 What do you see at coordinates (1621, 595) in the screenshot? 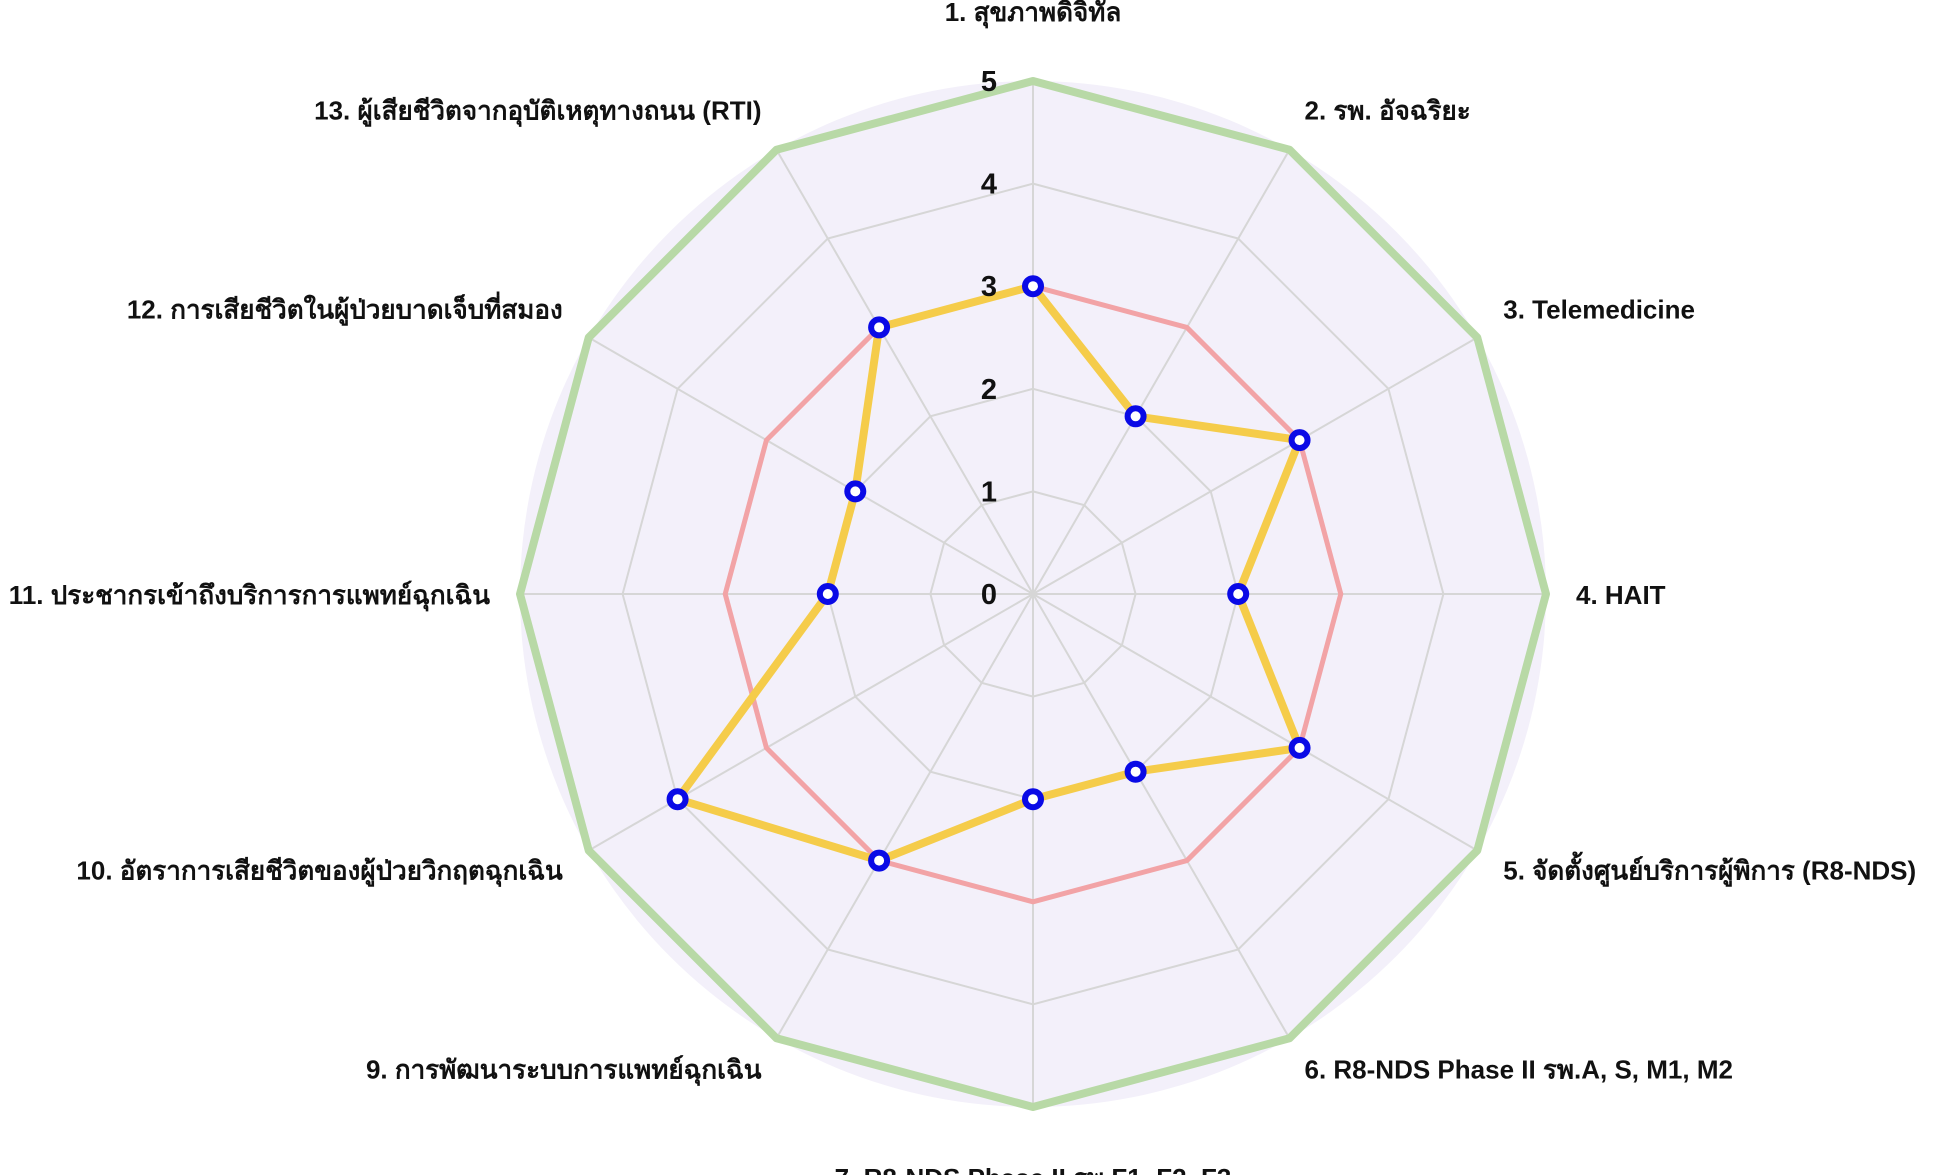
I see `axis-label-4: 4. HAIT` at bounding box center [1621, 595].